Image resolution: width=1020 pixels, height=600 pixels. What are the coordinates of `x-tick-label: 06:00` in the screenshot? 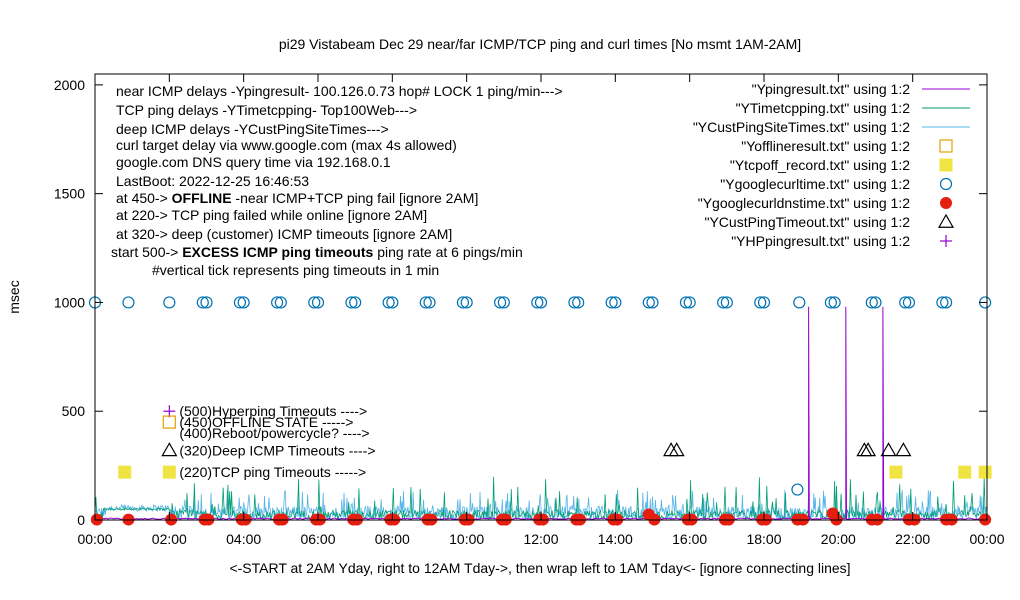 It's located at (317, 539).